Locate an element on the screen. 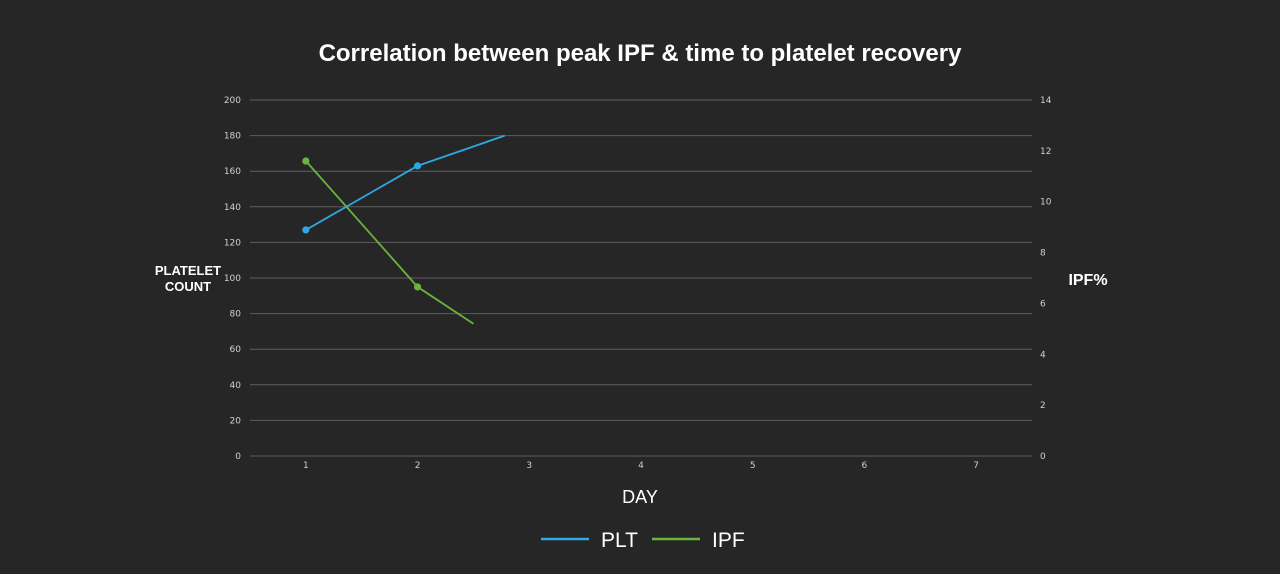 The height and width of the screenshot is (574, 1280). series-group is located at coordinates (404, 229).